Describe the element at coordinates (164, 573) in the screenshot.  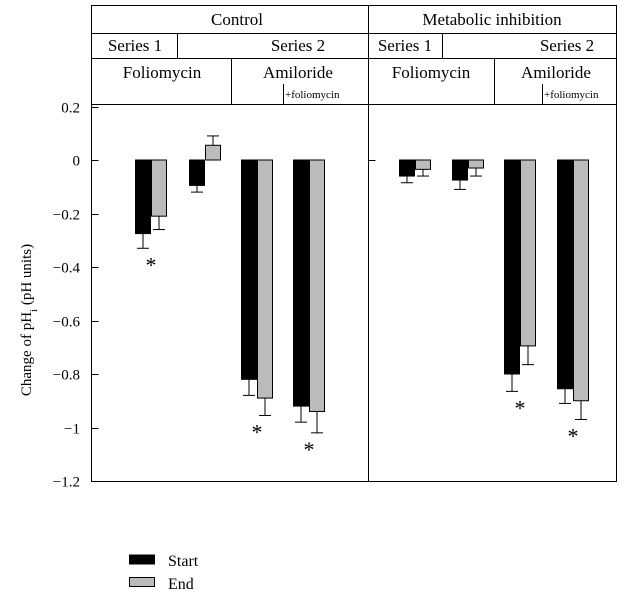
I see `legend: Start End` at that location.